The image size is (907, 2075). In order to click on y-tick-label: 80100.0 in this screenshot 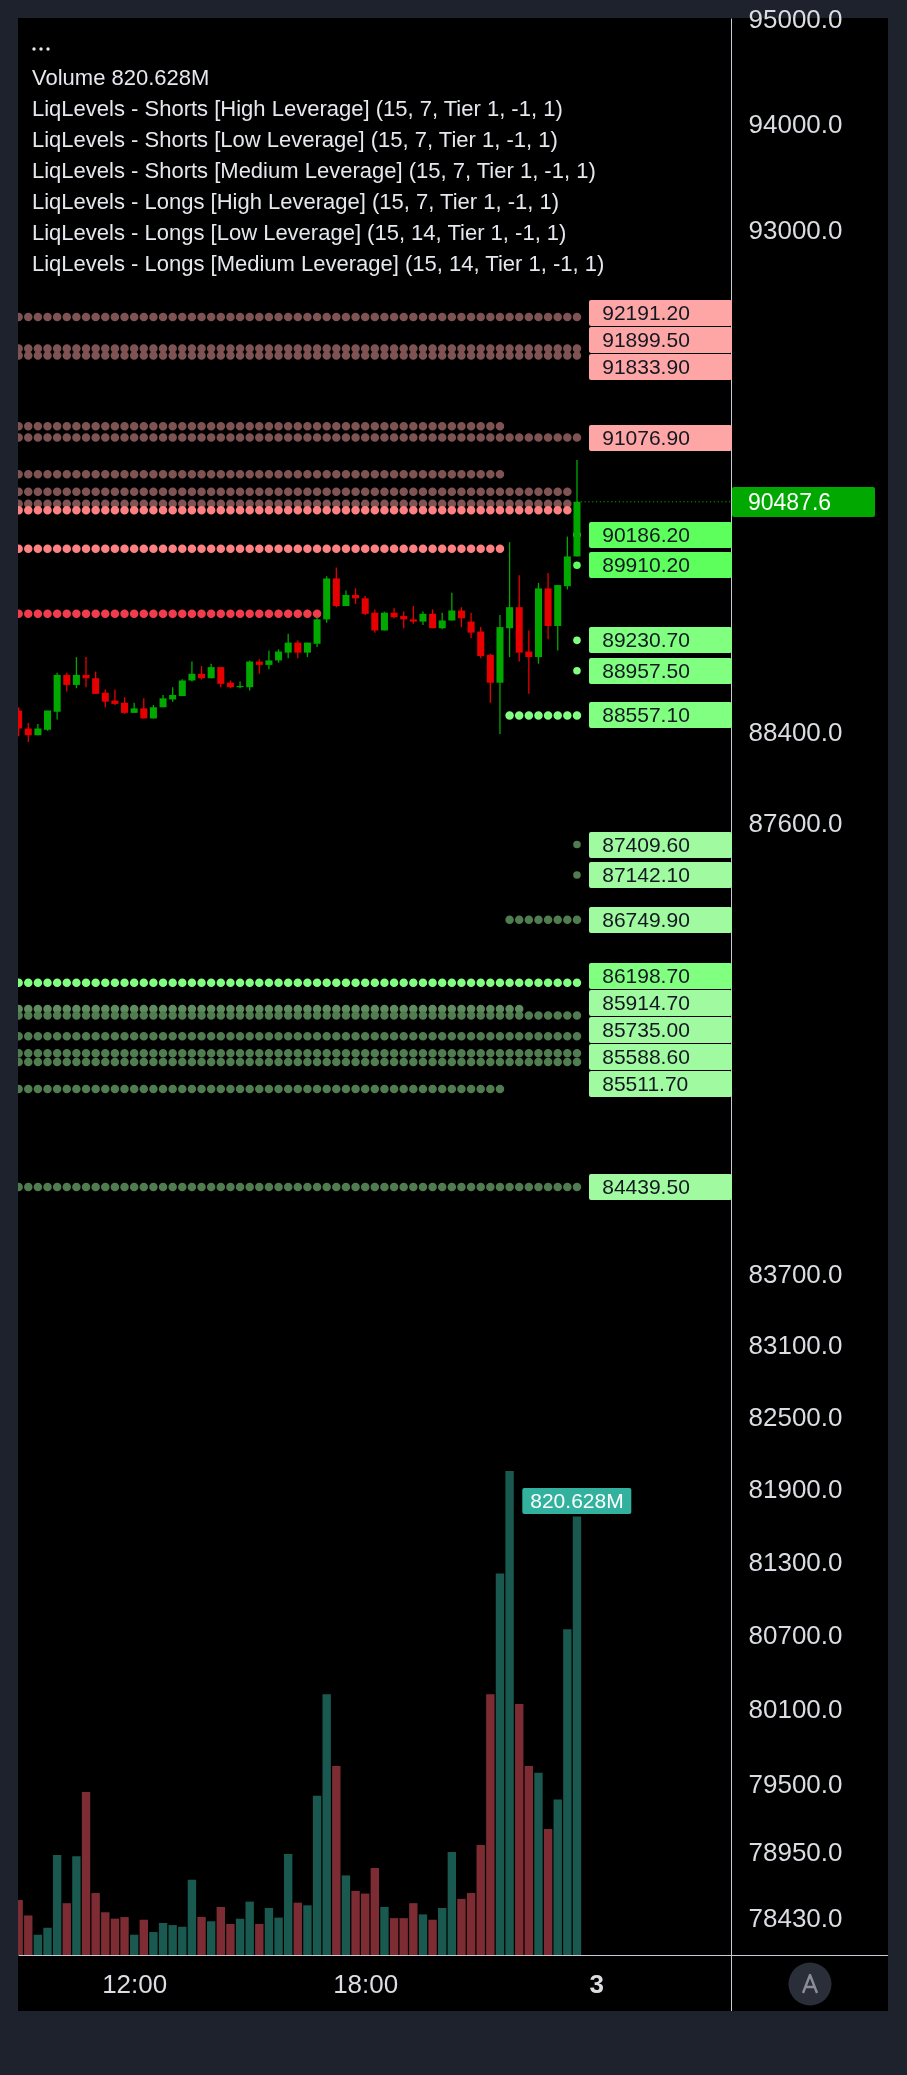, I will do `click(795, 1709)`.